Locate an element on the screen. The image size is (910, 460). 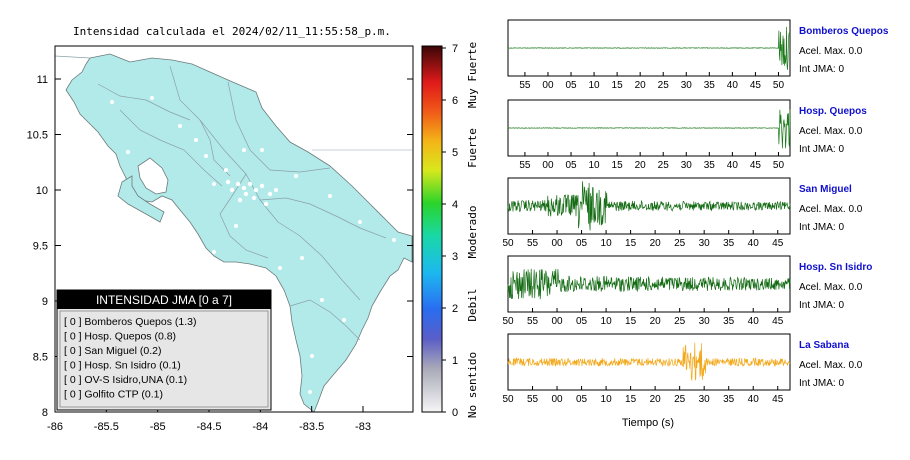
colorbar-scale is located at coordinates (432, 229).